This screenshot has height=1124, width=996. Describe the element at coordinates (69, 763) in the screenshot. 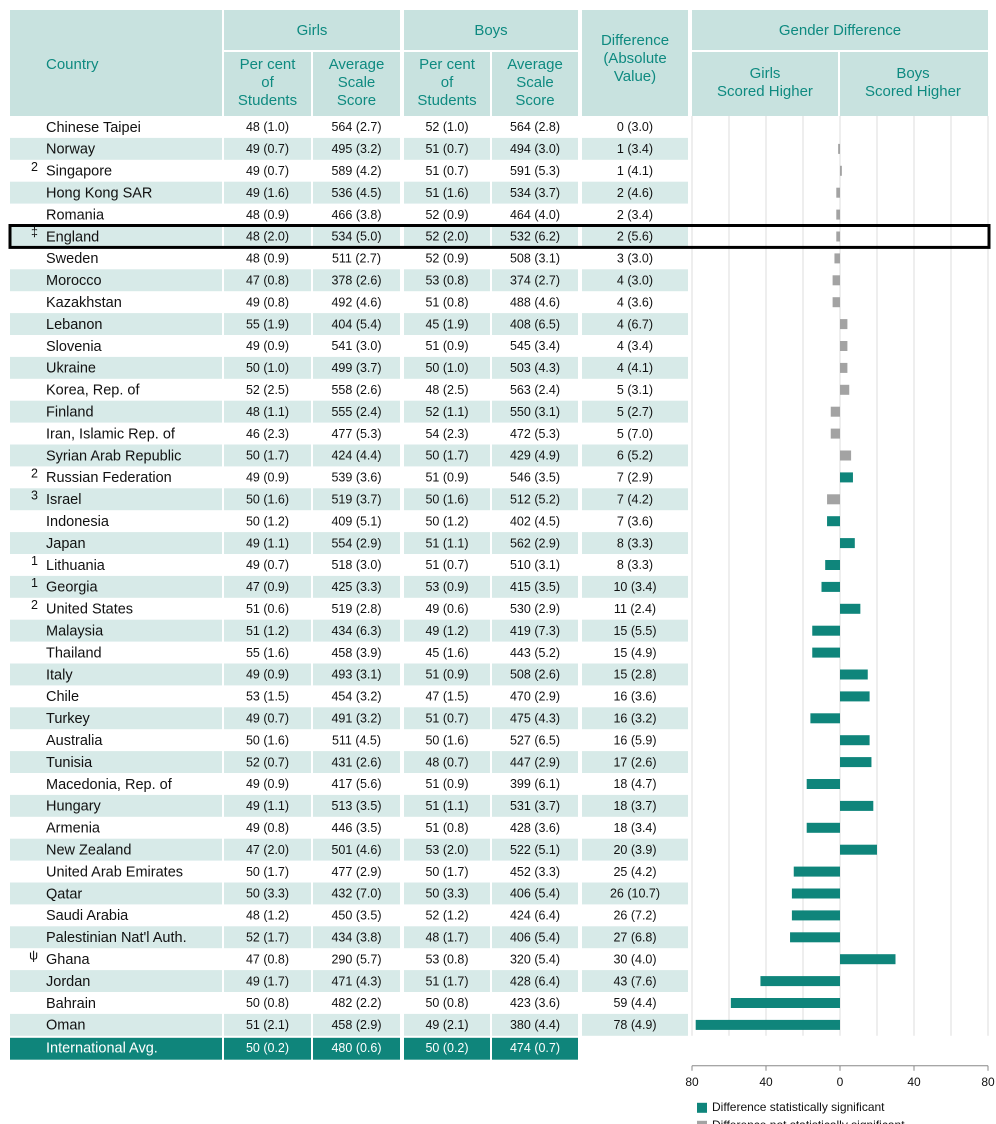

I see `country: Tunisia` at that location.